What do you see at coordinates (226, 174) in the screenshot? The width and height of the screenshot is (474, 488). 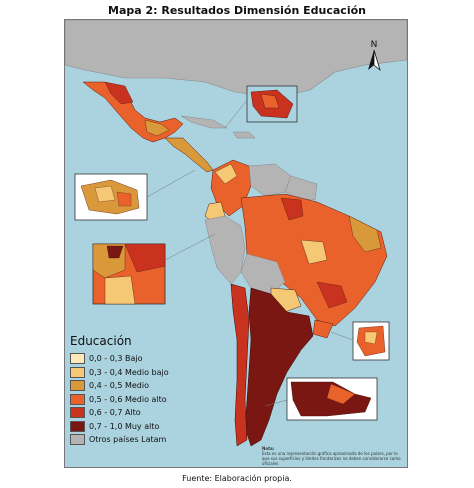 I see `colombia-north-region` at bounding box center [226, 174].